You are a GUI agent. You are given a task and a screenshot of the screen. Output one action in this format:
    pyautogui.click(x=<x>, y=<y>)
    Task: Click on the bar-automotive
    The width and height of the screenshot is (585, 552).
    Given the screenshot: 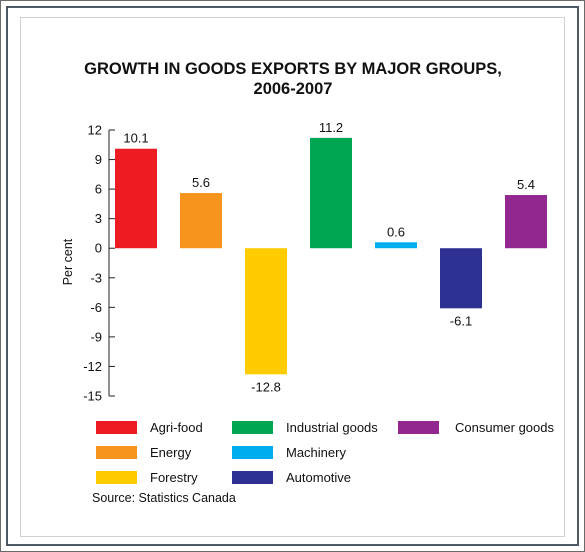 What is the action you would take?
    pyautogui.click(x=461, y=278)
    